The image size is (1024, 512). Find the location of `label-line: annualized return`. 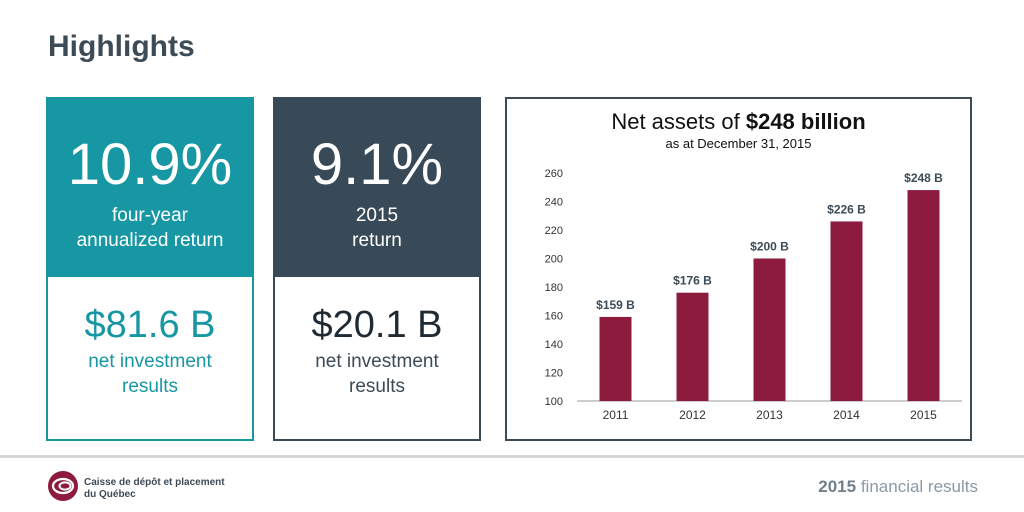

label-line: annualized return is located at coordinates (150, 240).